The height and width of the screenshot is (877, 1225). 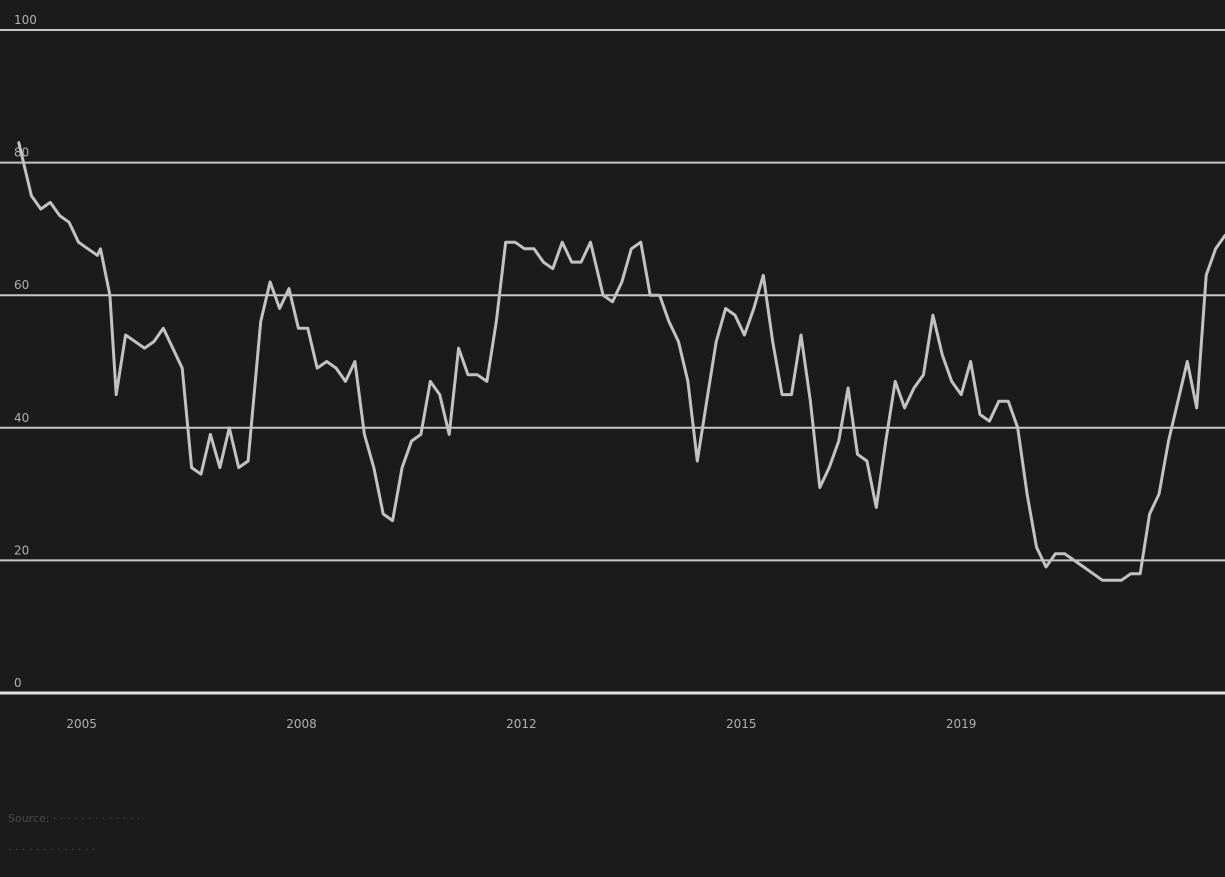 What do you see at coordinates (741, 724) in the screenshot?
I see `x-tick-label: 2015` at bounding box center [741, 724].